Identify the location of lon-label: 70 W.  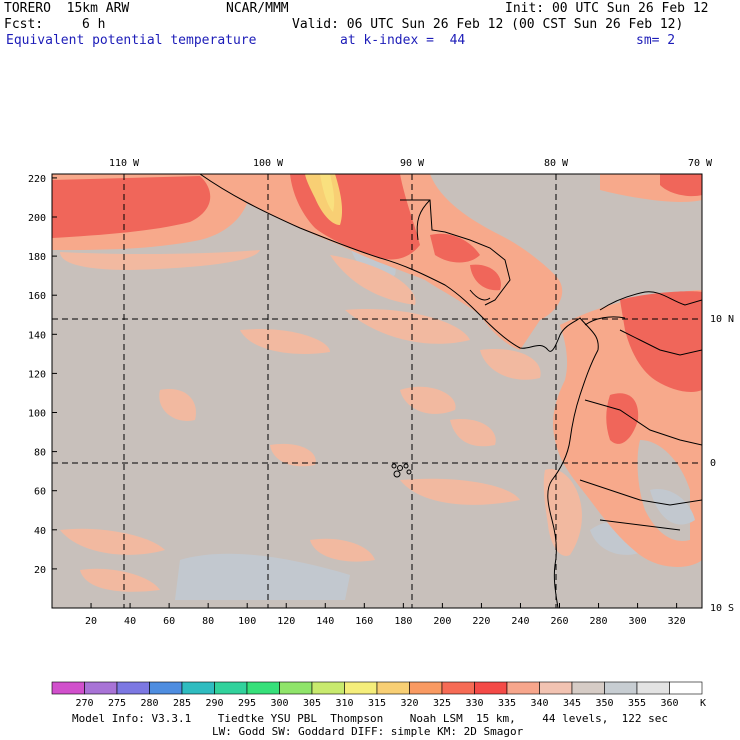
(700, 163).